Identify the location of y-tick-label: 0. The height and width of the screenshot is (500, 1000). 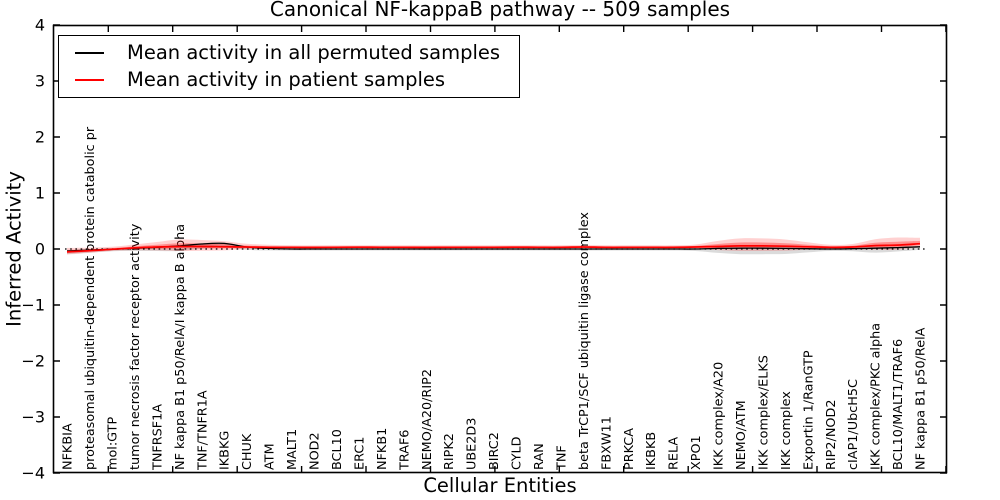
(40, 249).